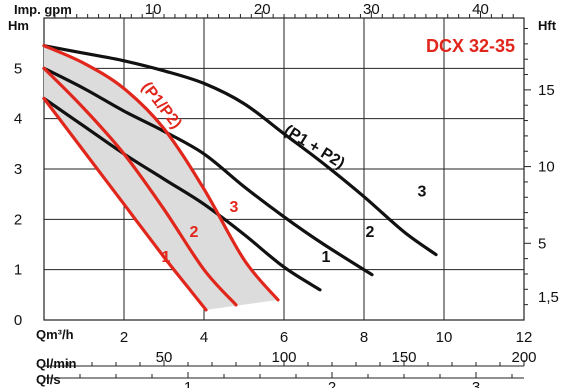  What do you see at coordinates (204, 337) in the screenshot?
I see `tick-label-m3h: 4` at bounding box center [204, 337].